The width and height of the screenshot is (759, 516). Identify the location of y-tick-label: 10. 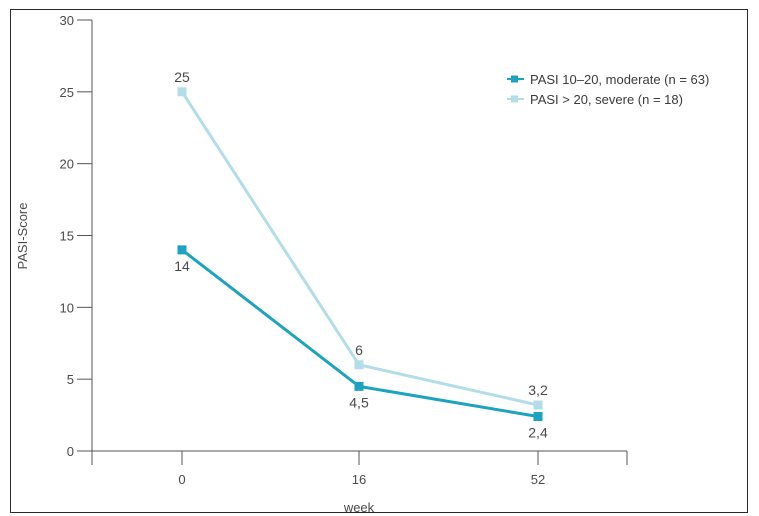
(67, 307).